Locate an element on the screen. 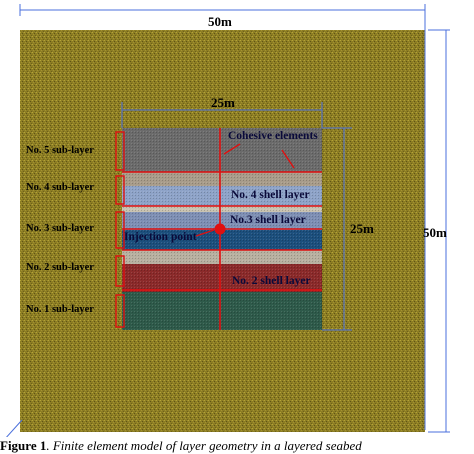 The height and width of the screenshot is (454, 474). outer-width-label: 50m is located at coordinates (220, 21).